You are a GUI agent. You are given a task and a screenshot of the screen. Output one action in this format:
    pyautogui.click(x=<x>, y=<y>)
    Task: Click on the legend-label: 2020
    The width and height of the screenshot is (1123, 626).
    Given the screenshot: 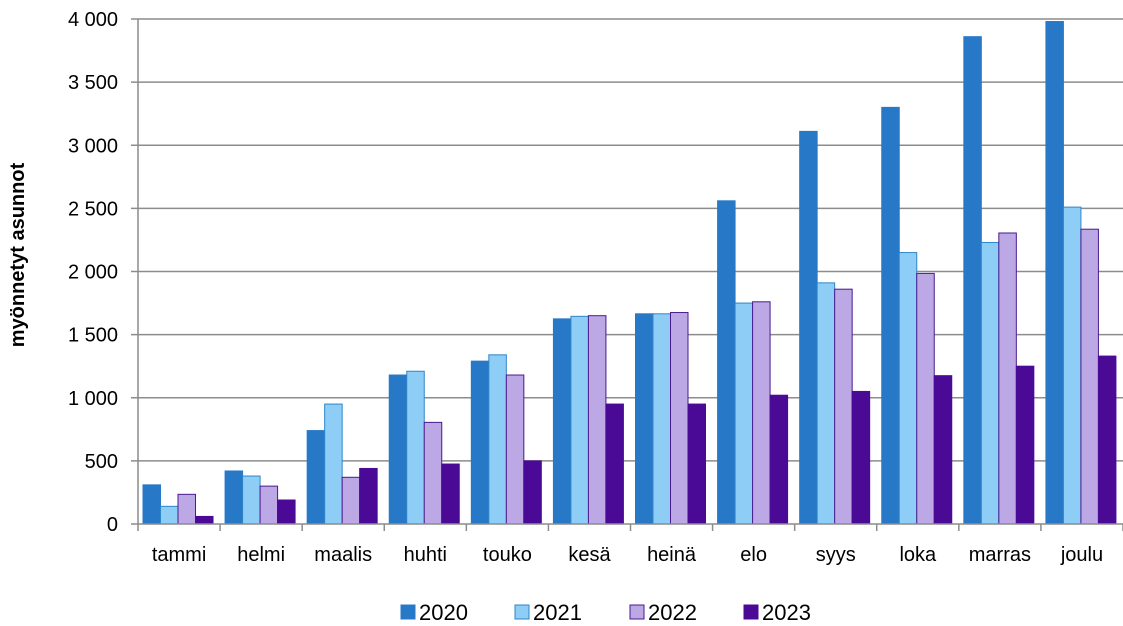 What is the action you would take?
    pyautogui.click(x=443, y=612)
    